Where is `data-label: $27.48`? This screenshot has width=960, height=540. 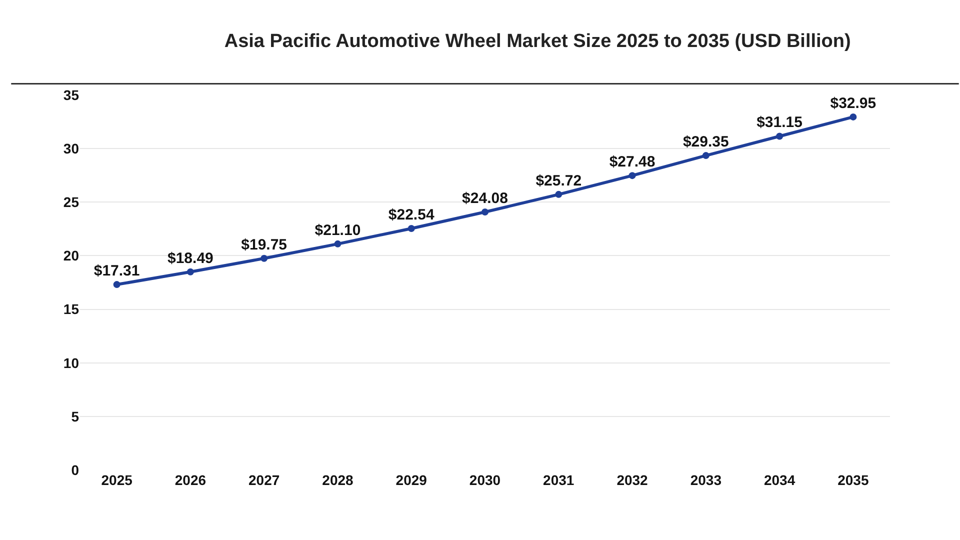
data-label: $27.48 is located at coordinates (632, 161).